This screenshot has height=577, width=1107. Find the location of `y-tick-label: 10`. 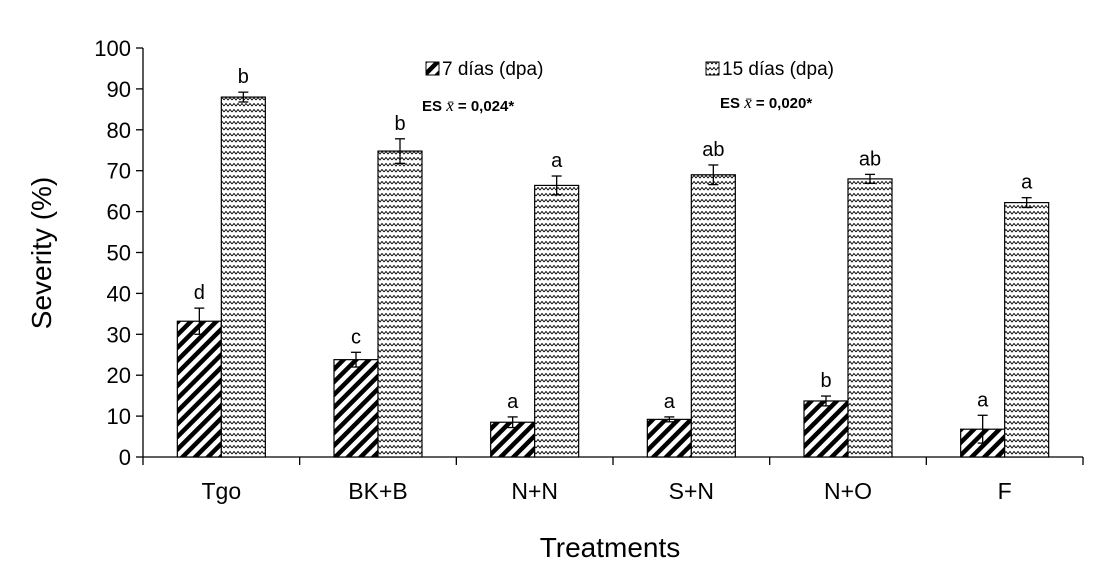

y-tick-label: 10 is located at coordinates (119, 416).